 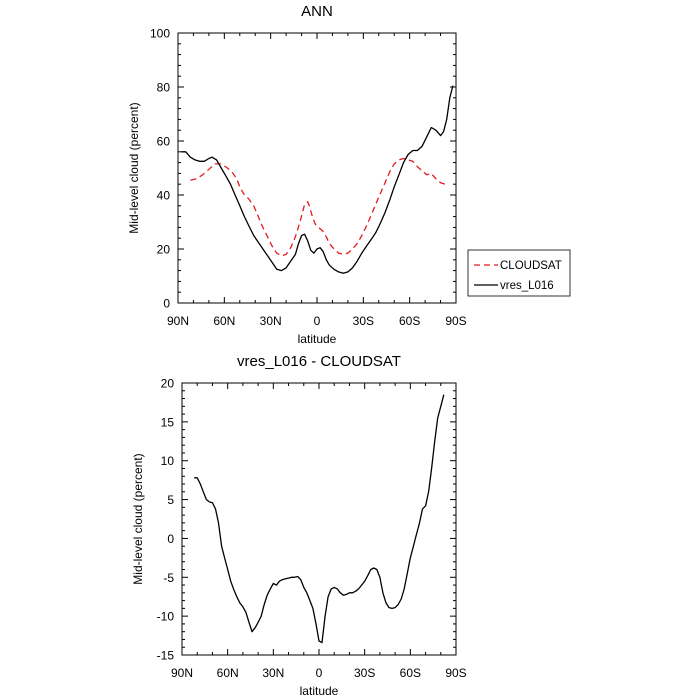 I want to click on y-tick-label: -15, so click(x=166, y=656).